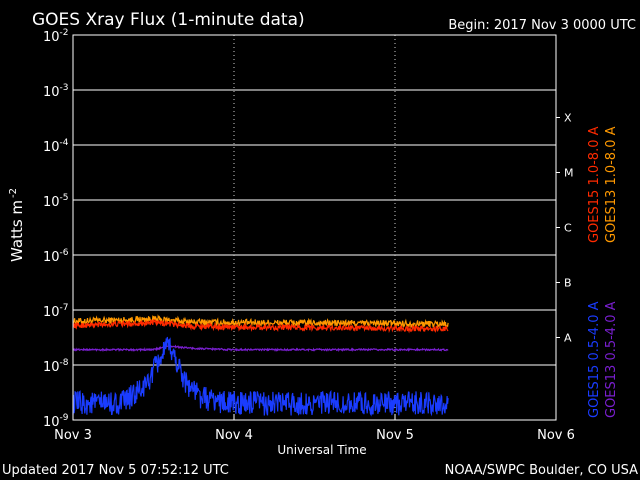 This screenshot has width=640, height=480. Describe the element at coordinates (168, 20) in the screenshot. I see `chart-title: GOES Xray Flux (1-minute data)` at that location.